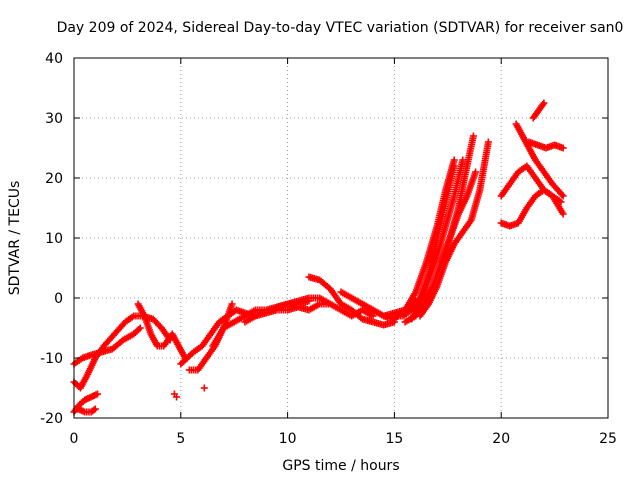  What do you see at coordinates (74, 439) in the screenshot?
I see `x-tick-label: 0` at bounding box center [74, 439].